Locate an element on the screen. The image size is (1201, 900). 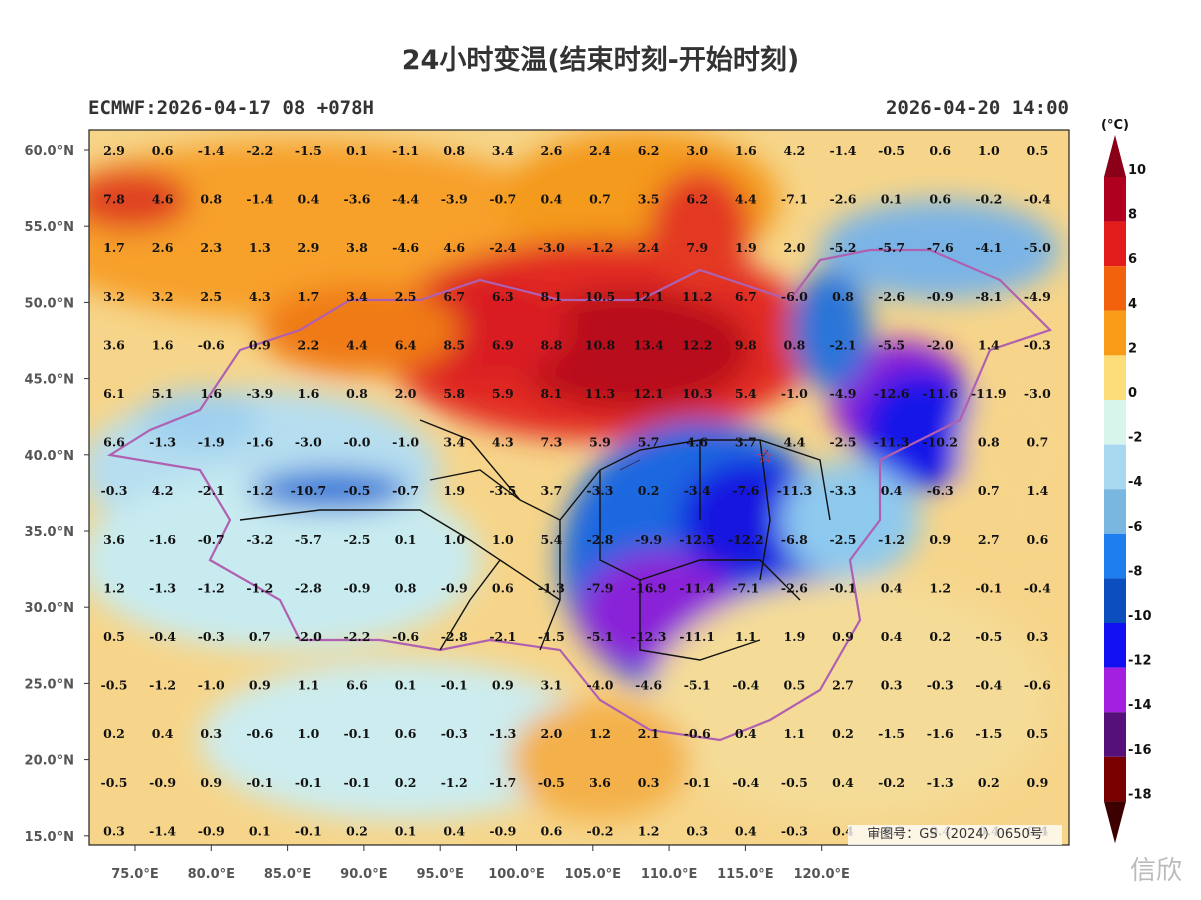
latitude-label: 45.0°N is located at coordinates (49, 380).